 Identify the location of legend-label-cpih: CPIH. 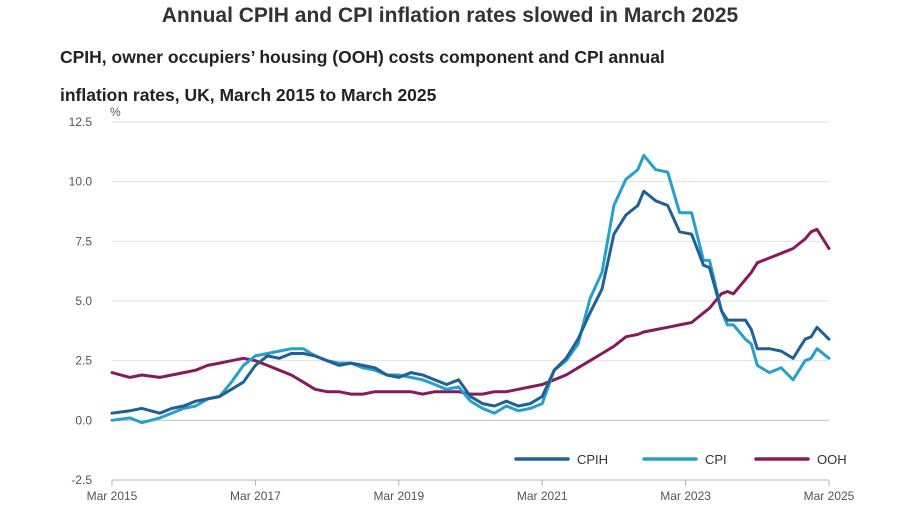
(592, 459).